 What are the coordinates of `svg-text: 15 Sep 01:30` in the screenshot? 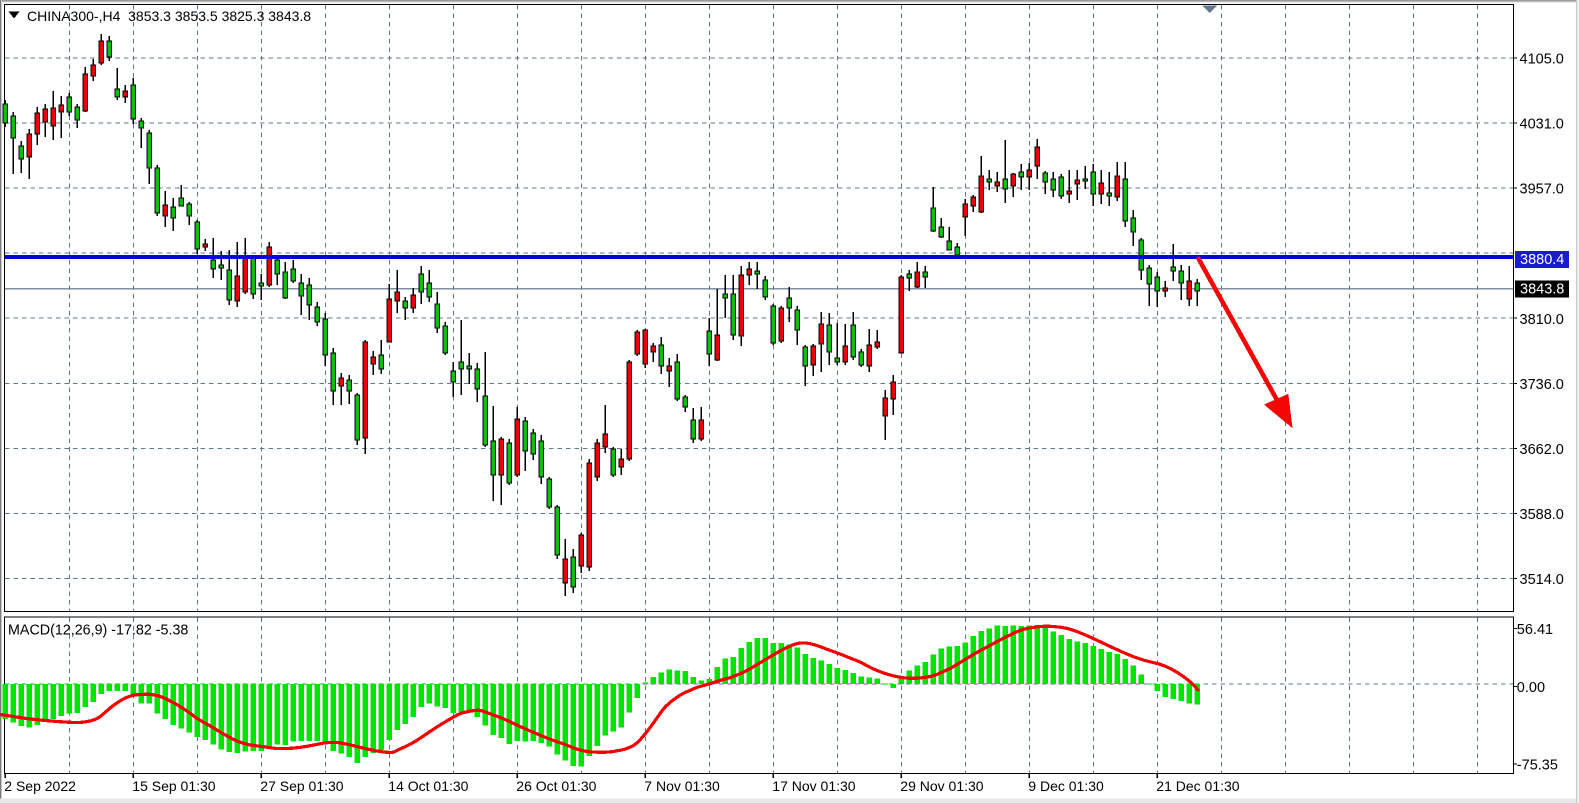 It's located at (174, 786).